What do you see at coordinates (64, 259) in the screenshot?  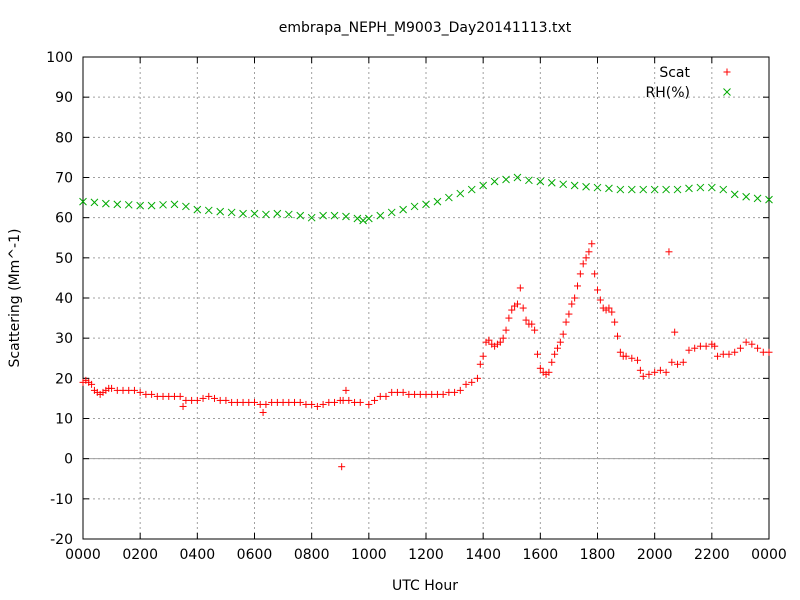 I see `y-tick-label: 50` at bounding box center [64, 259].